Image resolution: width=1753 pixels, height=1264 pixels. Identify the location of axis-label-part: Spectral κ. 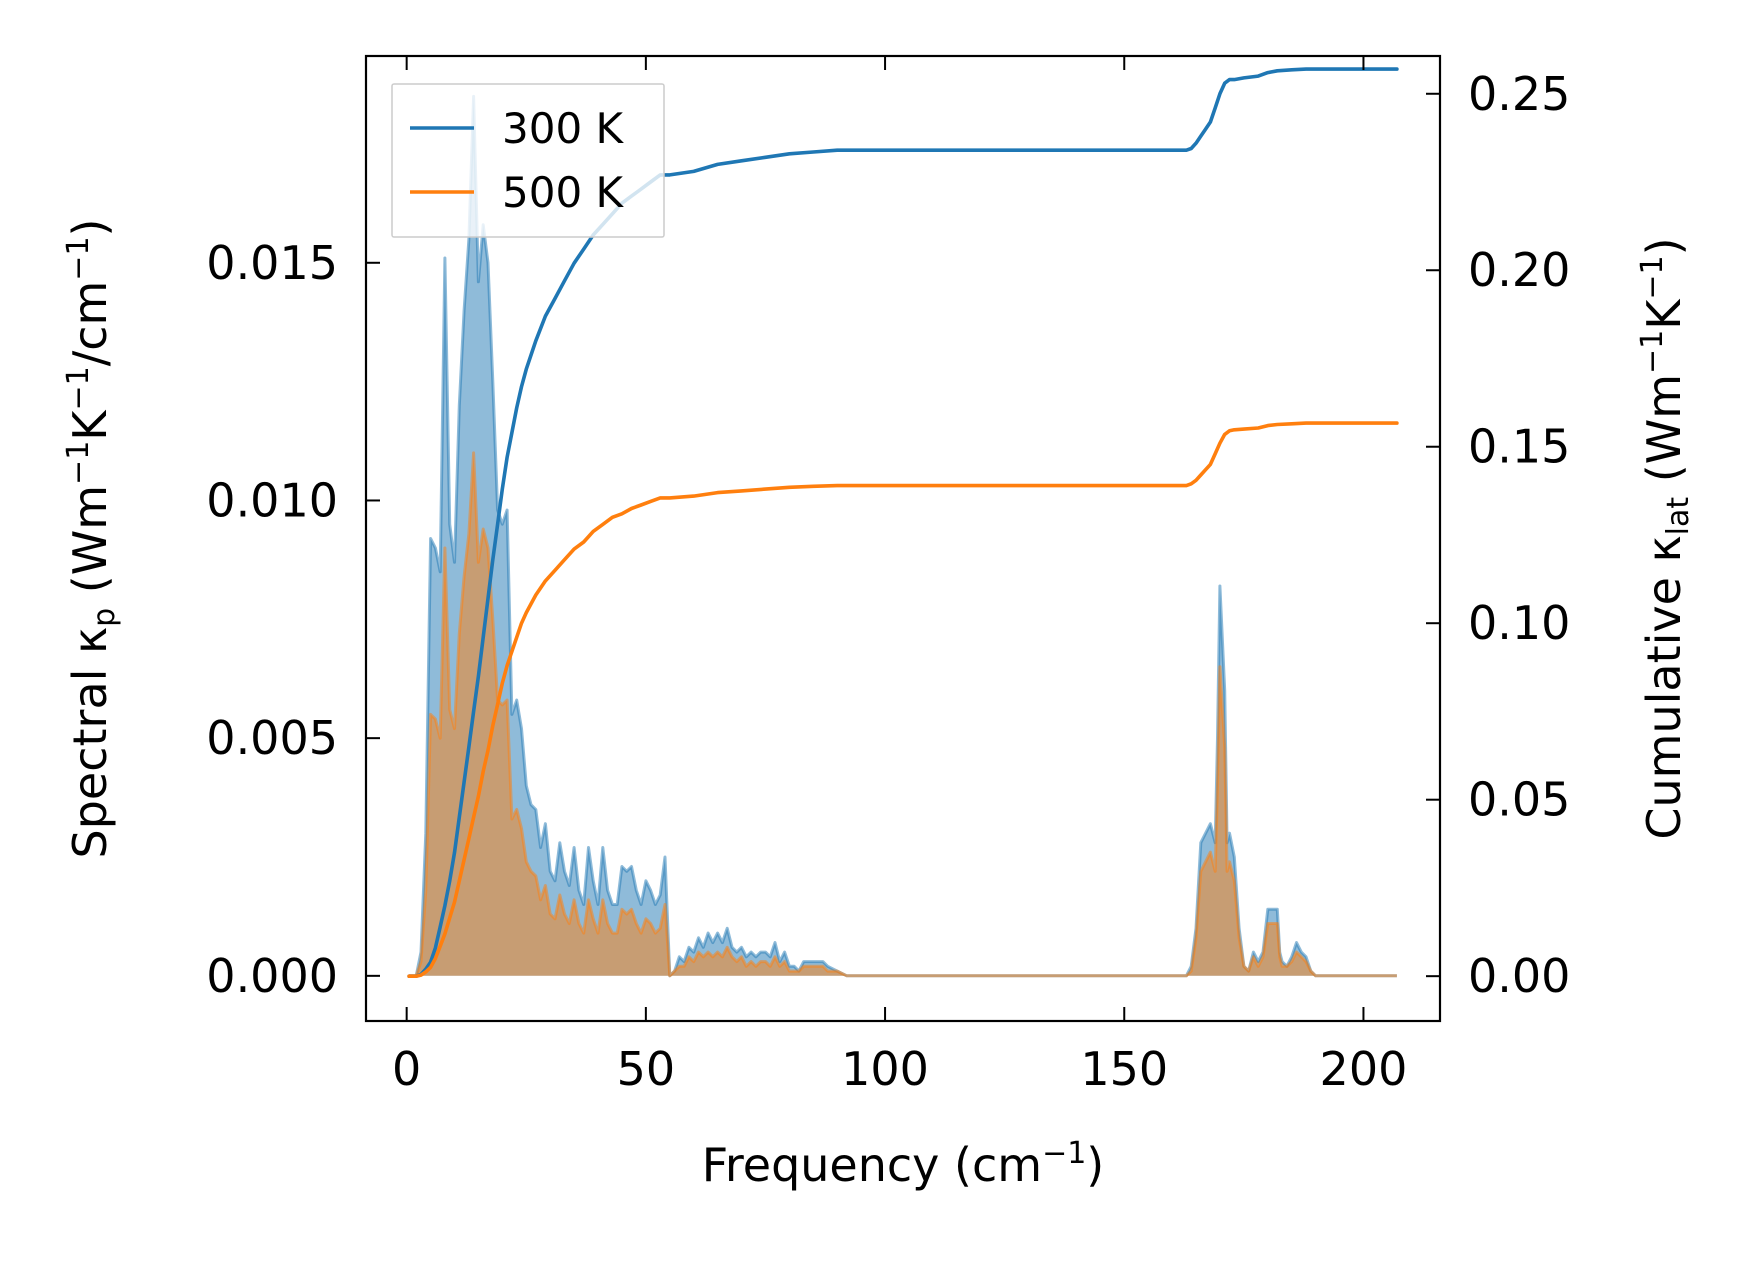
(90, 743).